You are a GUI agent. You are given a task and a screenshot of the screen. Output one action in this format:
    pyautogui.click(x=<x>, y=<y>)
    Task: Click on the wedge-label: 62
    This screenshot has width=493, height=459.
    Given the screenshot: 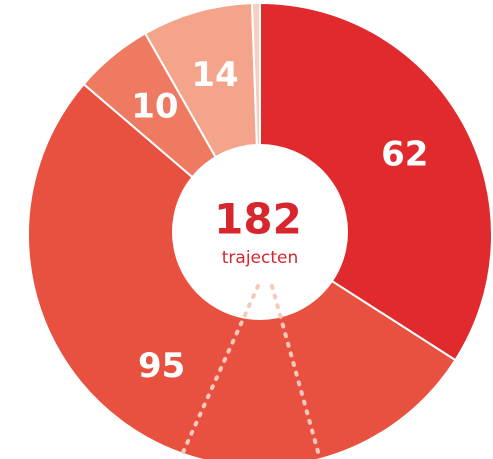 What is the action you would take?
    pyautogui.click(x=404, y=154)
    